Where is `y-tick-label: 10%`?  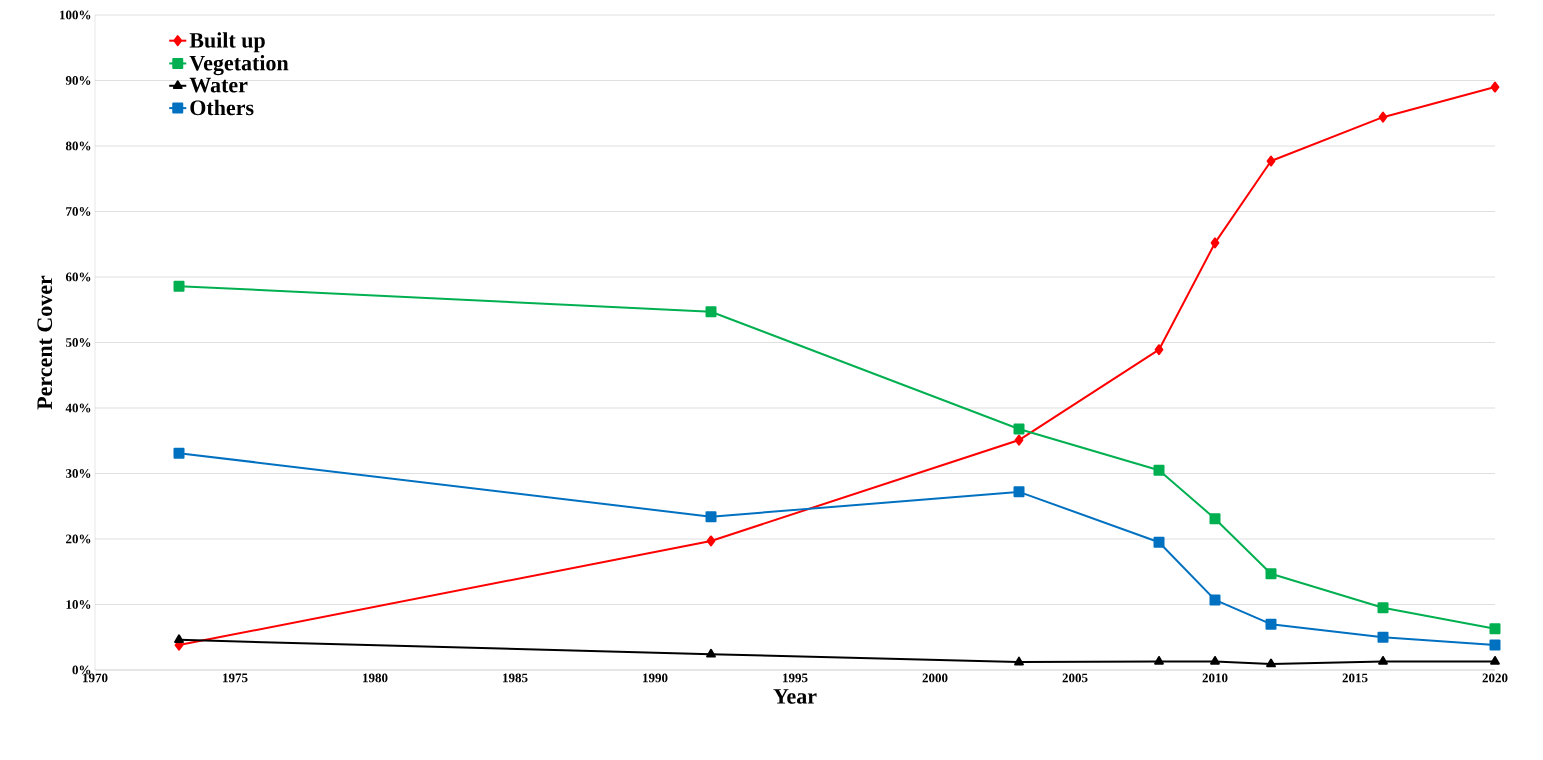
y-tick-label: 10% is located at coordinates (78, 604).